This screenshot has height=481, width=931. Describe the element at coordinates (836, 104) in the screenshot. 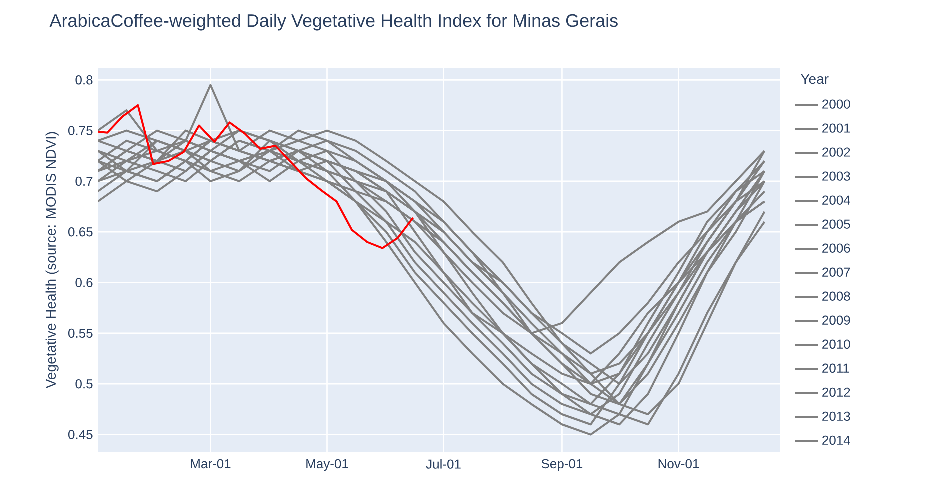

I see `legend-label: 2000` at that location.